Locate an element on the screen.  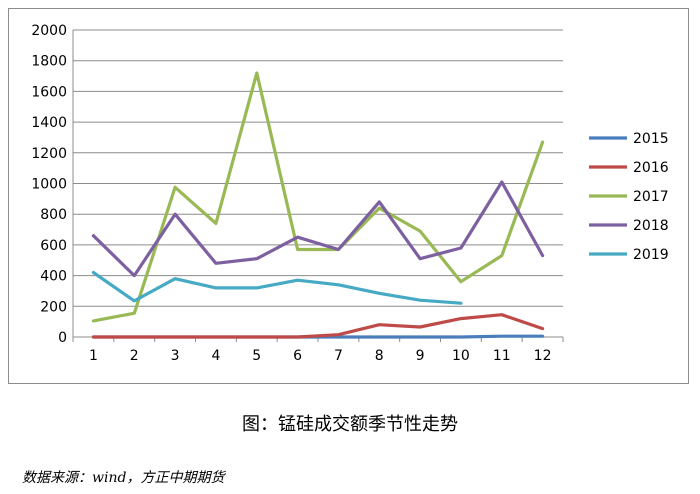
y-tick-label: 2000 is located at coordinates (49, 31).